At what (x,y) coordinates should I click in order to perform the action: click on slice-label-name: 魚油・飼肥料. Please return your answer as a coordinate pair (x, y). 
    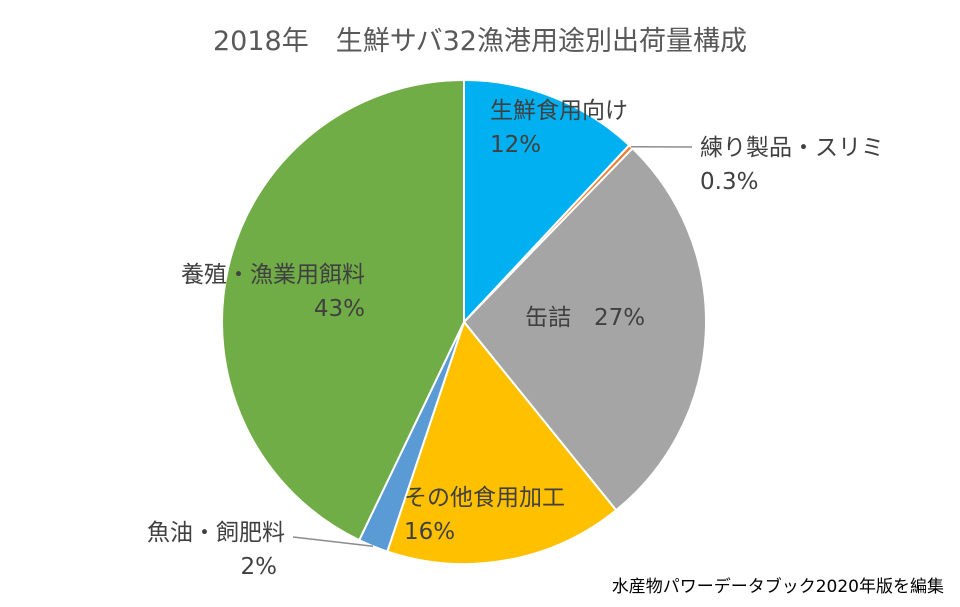
    Looking at the image, I should click on (216, 533).